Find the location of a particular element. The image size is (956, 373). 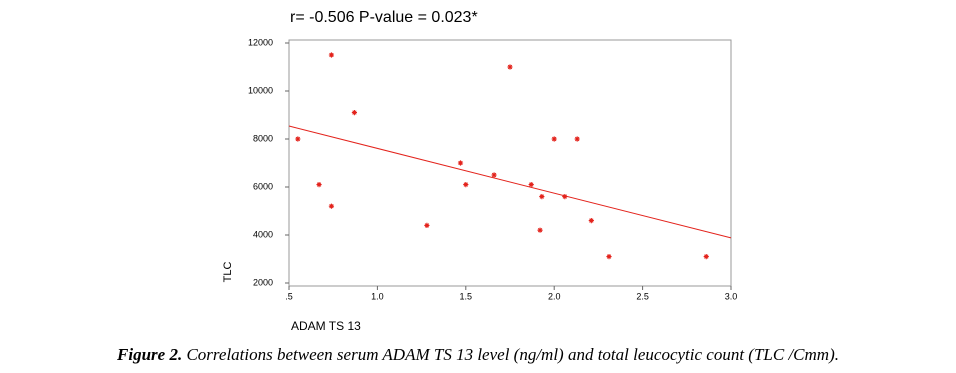

chart-title: r= -0.506 P-value = 0.023* is located at coordinates (384, 17).